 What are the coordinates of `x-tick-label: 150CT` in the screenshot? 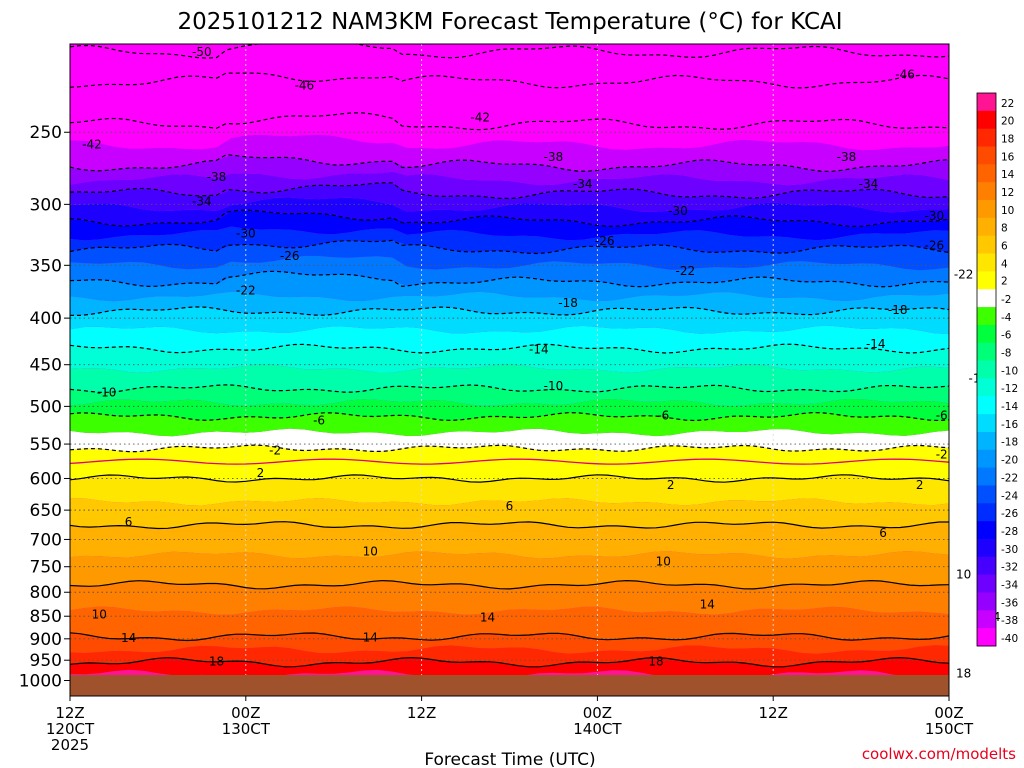 It's located at (949, 729).